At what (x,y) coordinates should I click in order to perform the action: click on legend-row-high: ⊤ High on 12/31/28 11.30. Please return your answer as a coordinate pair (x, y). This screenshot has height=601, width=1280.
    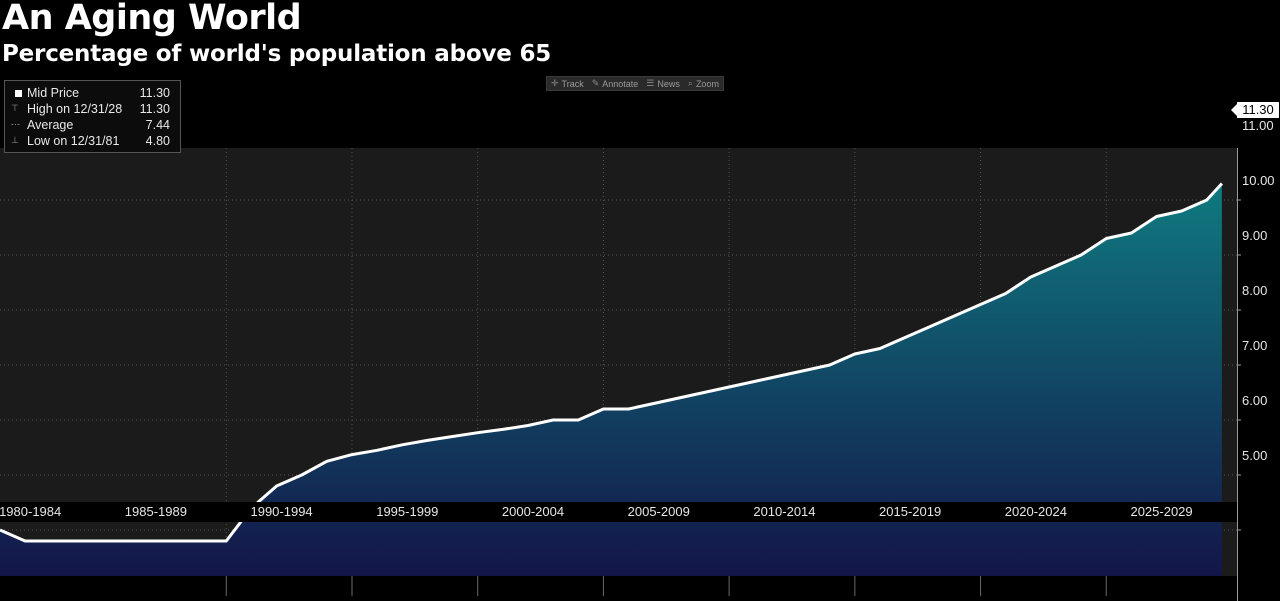
    Looking at the image, I should click on (93, 110).